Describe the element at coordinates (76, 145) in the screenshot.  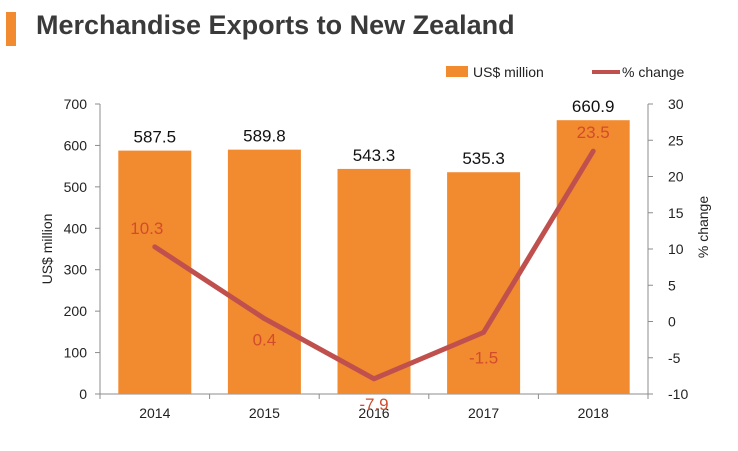
I see `y-tick-label: 600` at that location.